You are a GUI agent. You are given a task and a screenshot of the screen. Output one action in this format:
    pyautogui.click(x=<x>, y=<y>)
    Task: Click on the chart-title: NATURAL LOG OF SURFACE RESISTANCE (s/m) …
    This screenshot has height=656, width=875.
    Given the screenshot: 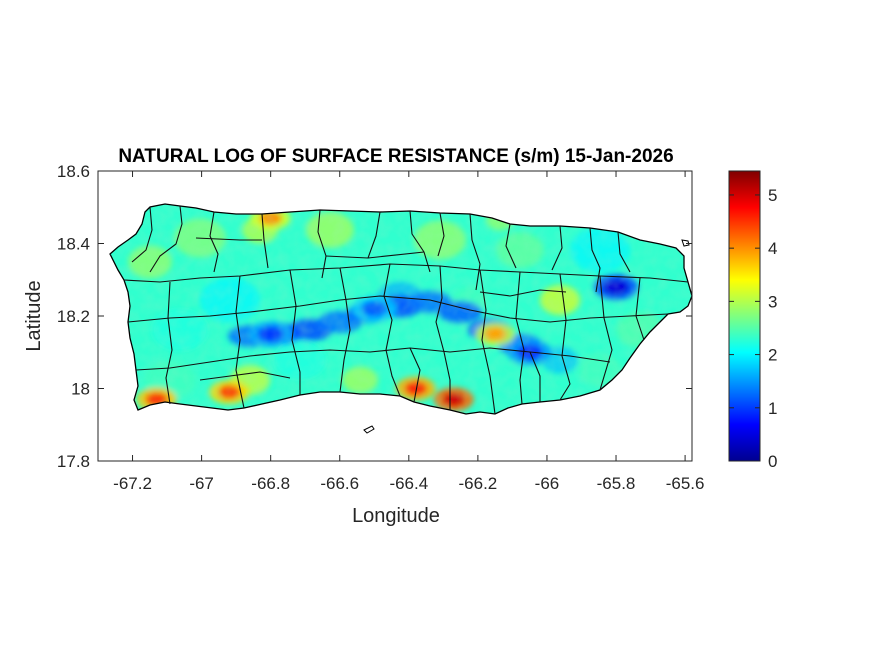 What is the action you would take?
    pyautogui.click(x=395, y=156)
    